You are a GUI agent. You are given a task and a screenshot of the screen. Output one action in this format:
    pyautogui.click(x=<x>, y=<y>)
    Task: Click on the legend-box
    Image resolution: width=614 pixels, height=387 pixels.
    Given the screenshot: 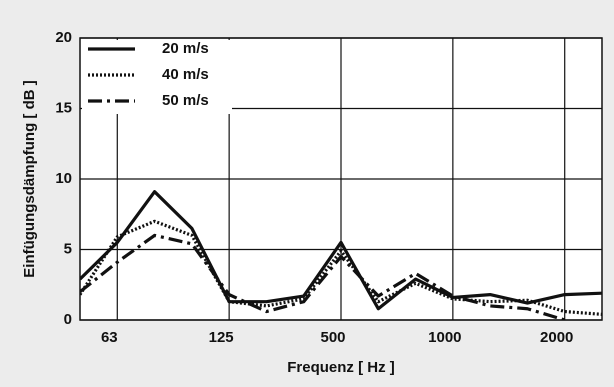 What is the action you would take?
    pyautogui.click(x=157, y=77)
    